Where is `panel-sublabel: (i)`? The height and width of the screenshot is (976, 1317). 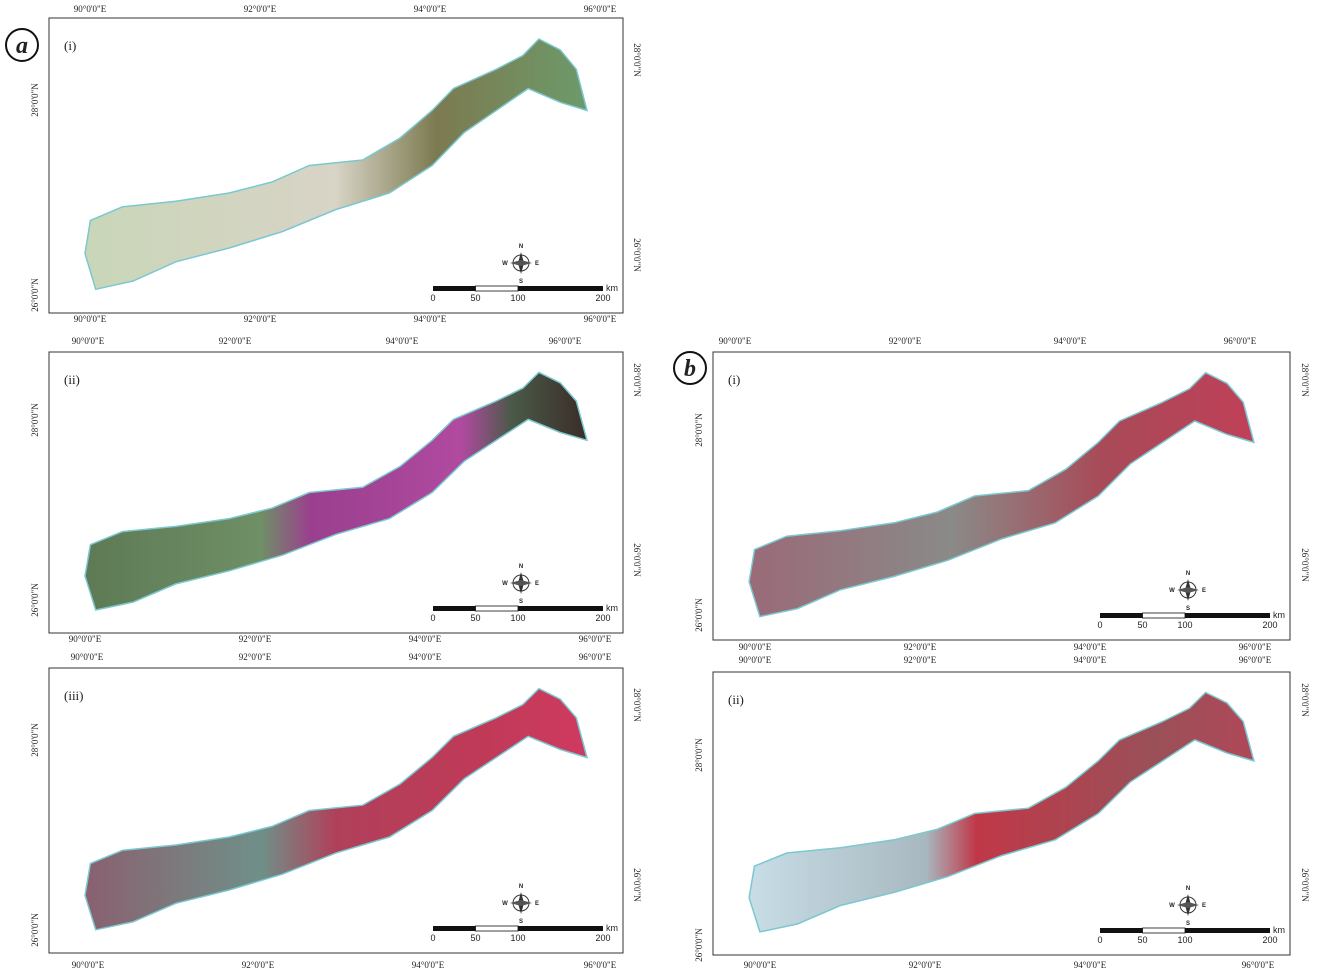
panel-sublabel: (i) is located at coordinates (70, 45).